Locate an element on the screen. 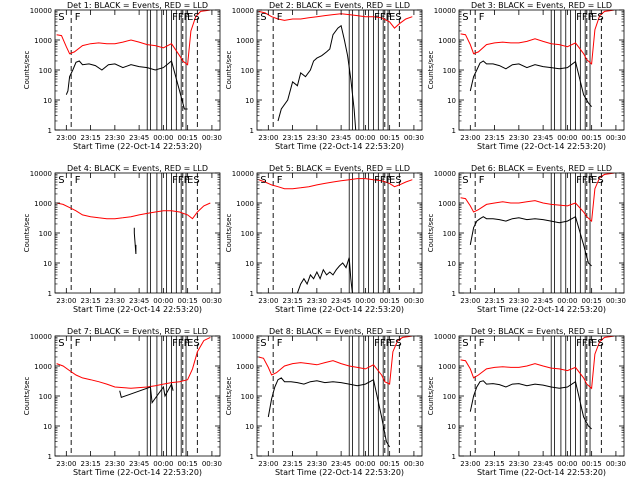 This screenshot has width=640, height=480. panel-title: Det 8: BLACK = Events, RED = LLD is located at coordinates (339, 331).